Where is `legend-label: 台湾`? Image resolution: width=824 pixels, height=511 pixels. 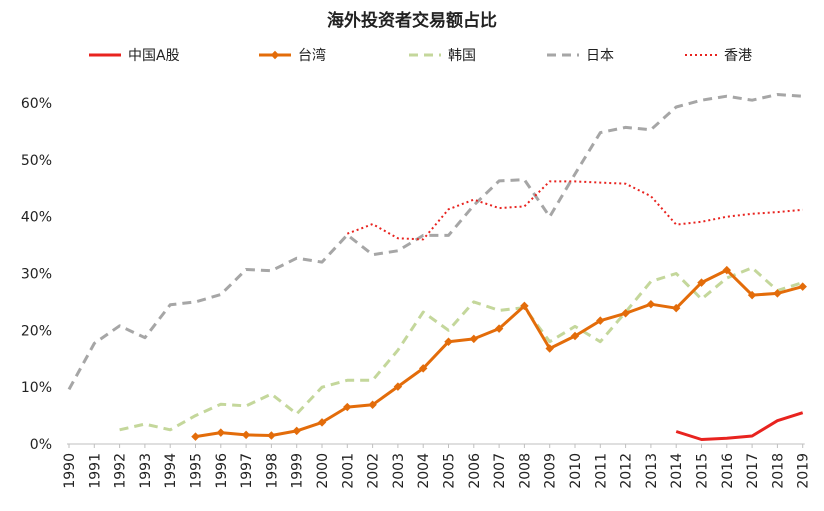 legend-label: 台湾 is located at coordinates (312, 56).